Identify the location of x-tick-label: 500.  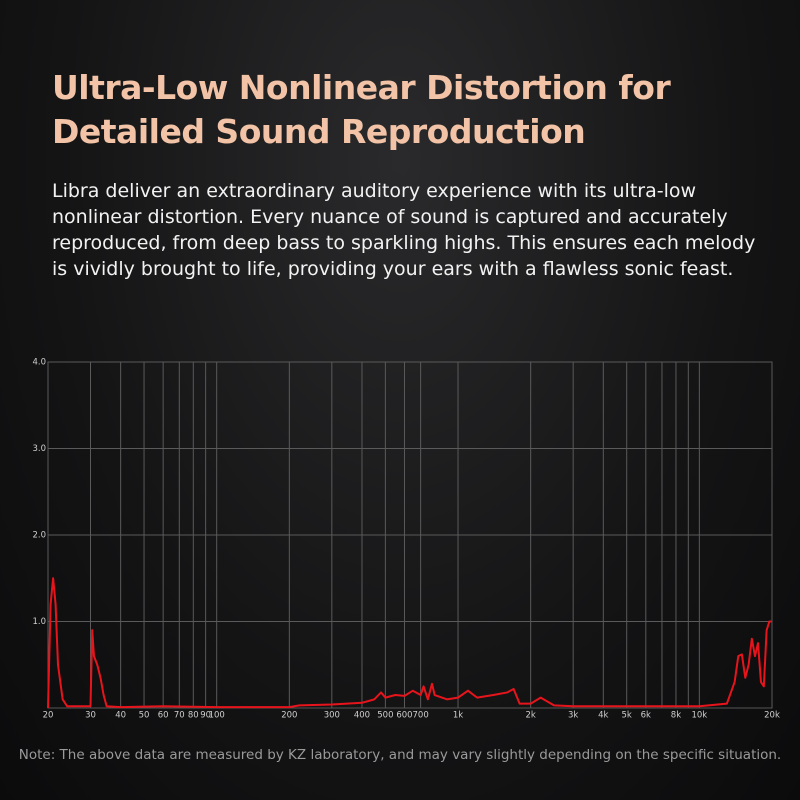
(385, 716).